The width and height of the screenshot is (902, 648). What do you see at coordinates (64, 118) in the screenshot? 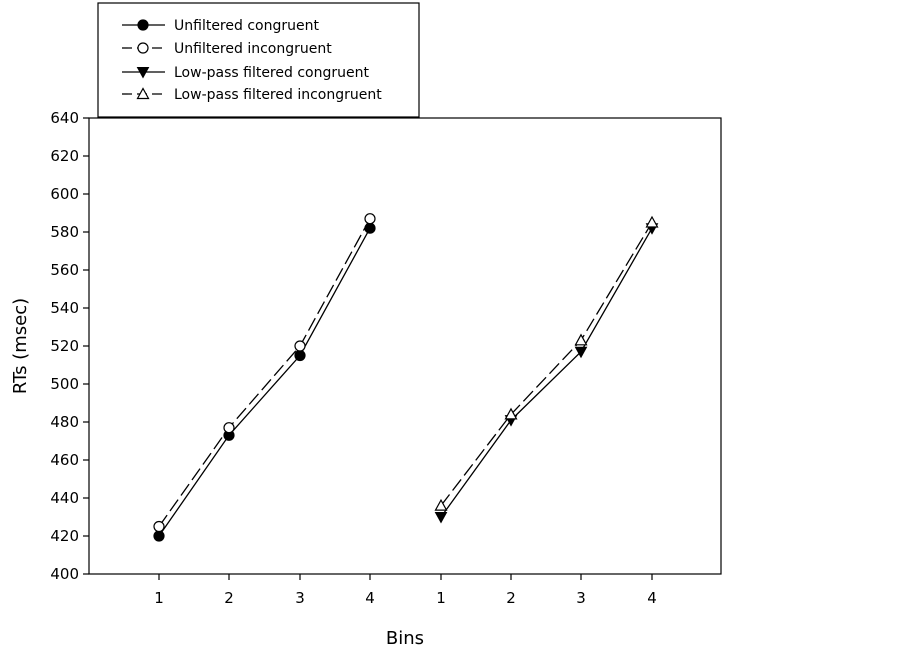
I see `y-tick-label: 640` at bounding box center [64, 118].